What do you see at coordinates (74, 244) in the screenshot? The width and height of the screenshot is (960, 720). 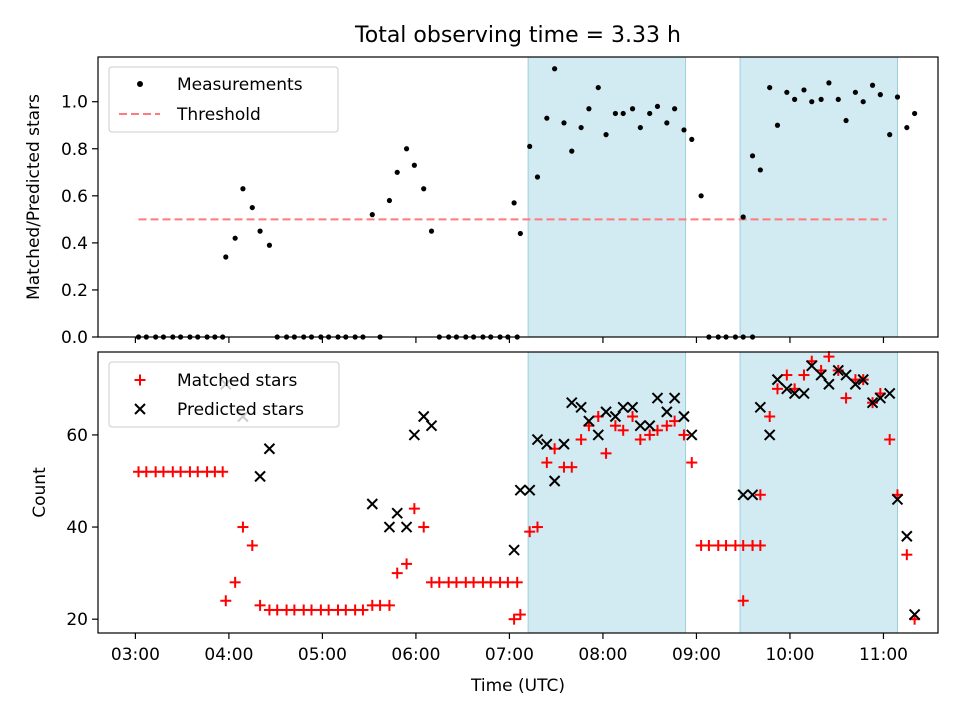 I see `y-tick-label: 0.4` at bounding box center [74, 244].